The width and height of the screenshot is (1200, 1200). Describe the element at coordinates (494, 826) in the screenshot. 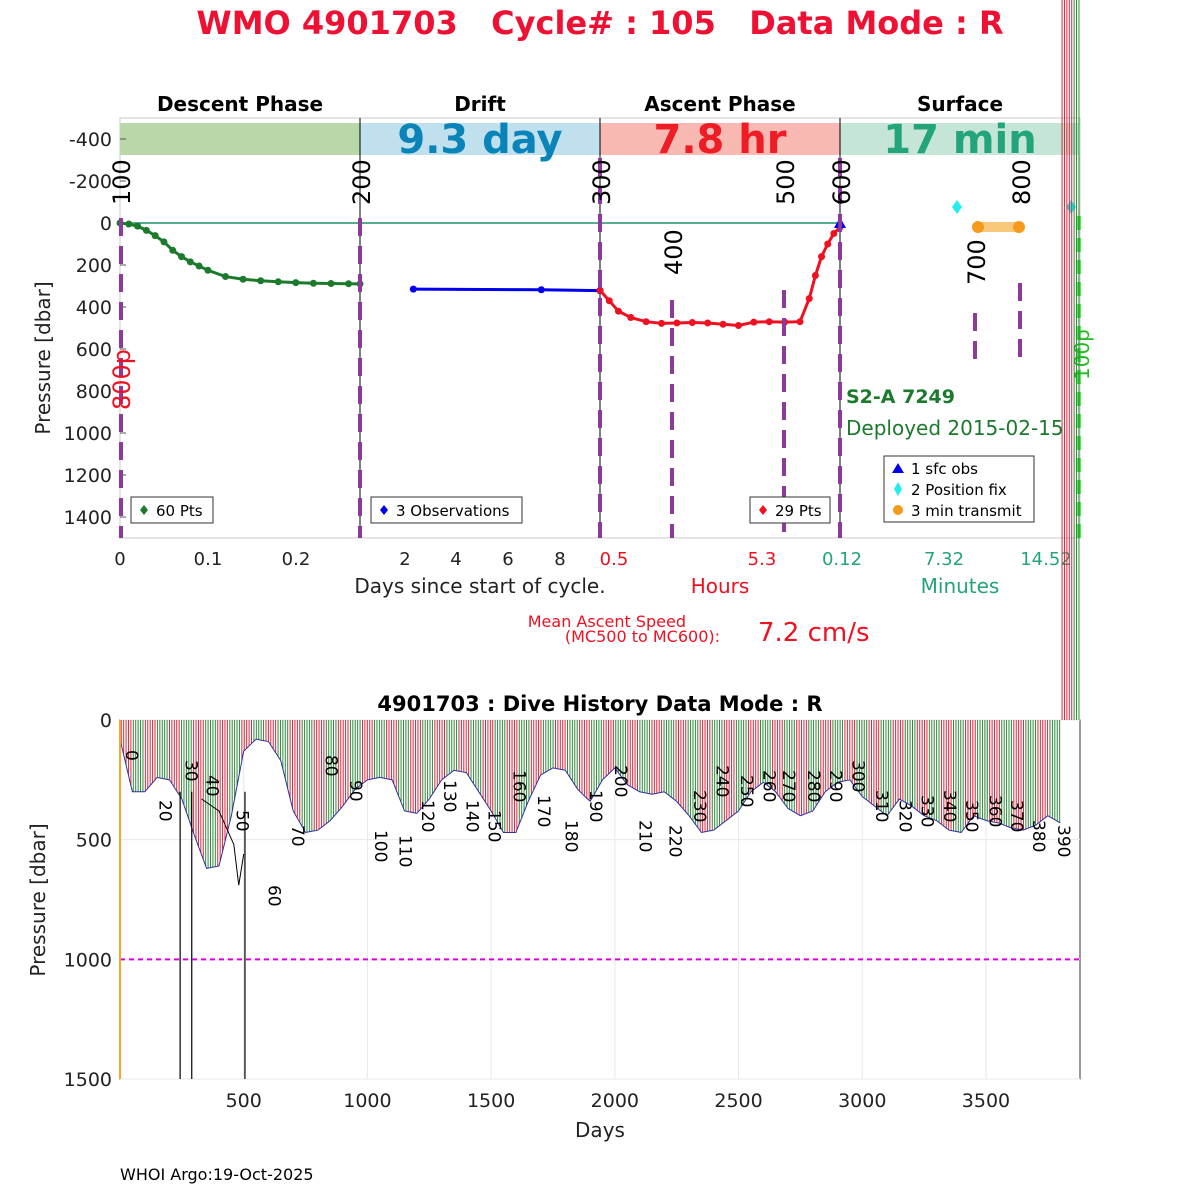

I see `cycle-number-label: 150` at that location.